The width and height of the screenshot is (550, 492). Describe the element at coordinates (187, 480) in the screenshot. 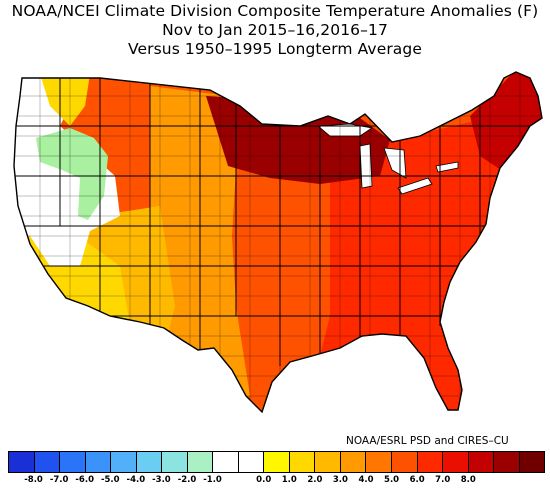

I see `colorbar-tick-label: -2.0` at that location.